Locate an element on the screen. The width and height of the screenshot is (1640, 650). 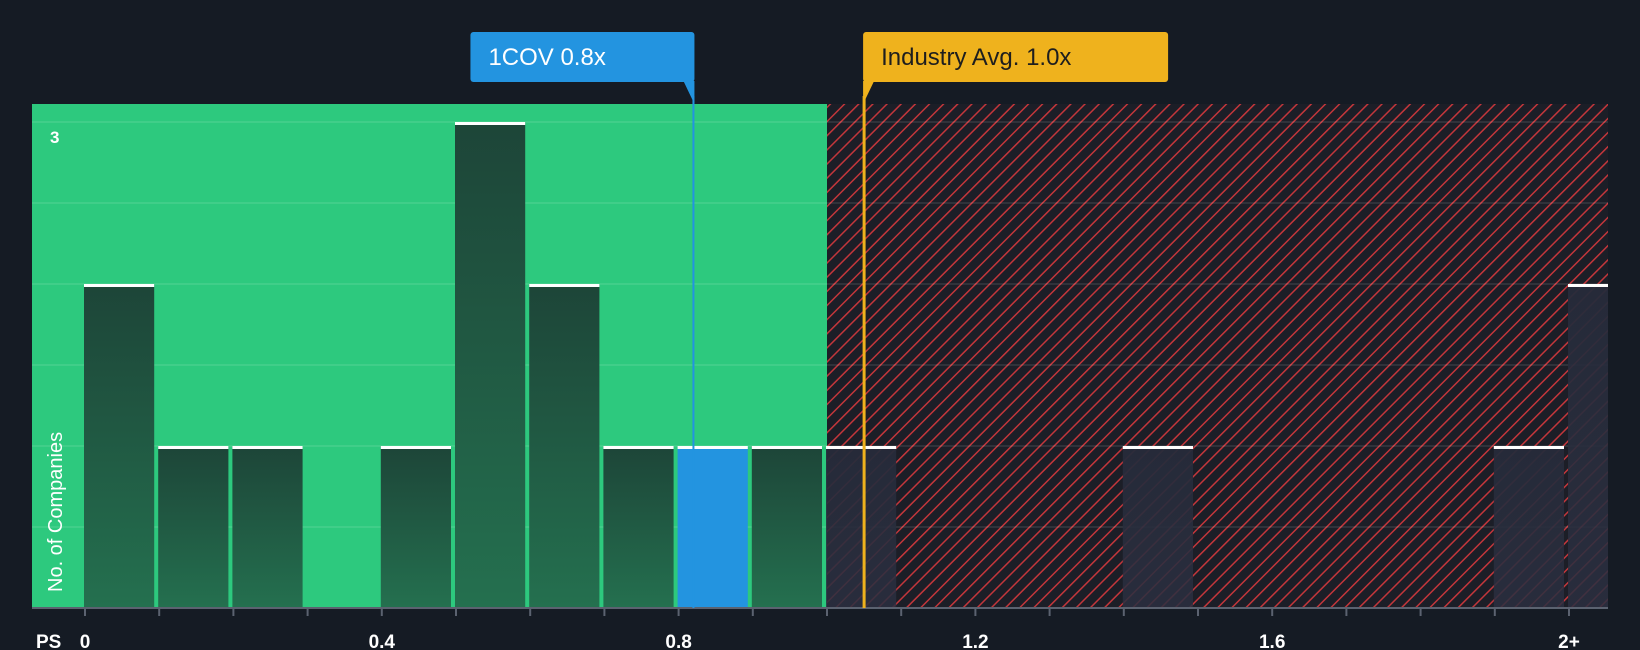
company-callout-label: 1COV 0.8x is located at coordinates (546, 57).